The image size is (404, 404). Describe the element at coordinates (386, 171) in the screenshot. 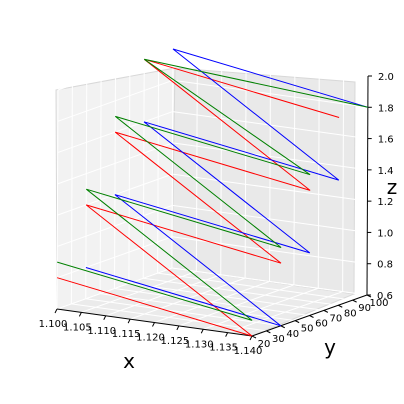

I see `z-tick-label: 1.4` at that location.